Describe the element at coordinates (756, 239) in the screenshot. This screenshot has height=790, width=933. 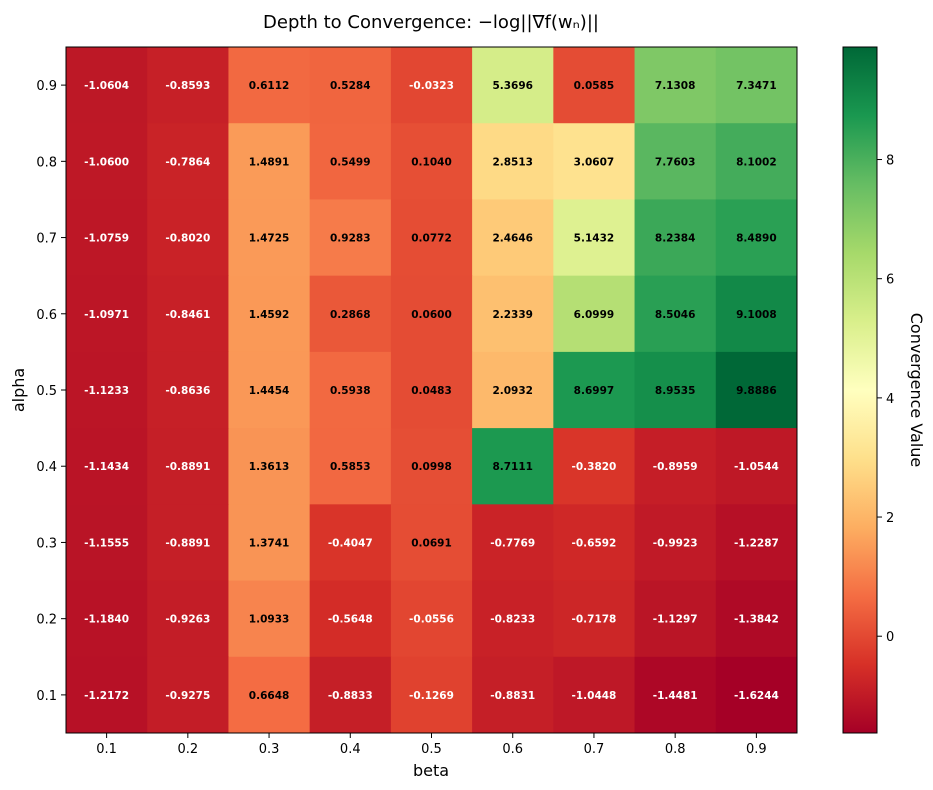
I see `cell-value-label: 8.4890` at that location.